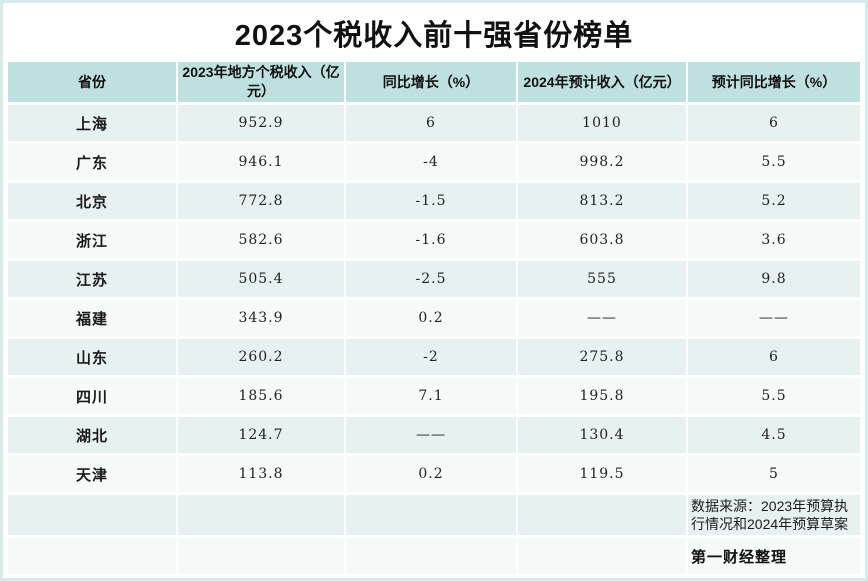  What do you see at coordinates (774, 435) in the screenshot?
I see `cell-value: 4.5` at bounding box center [774, 435].